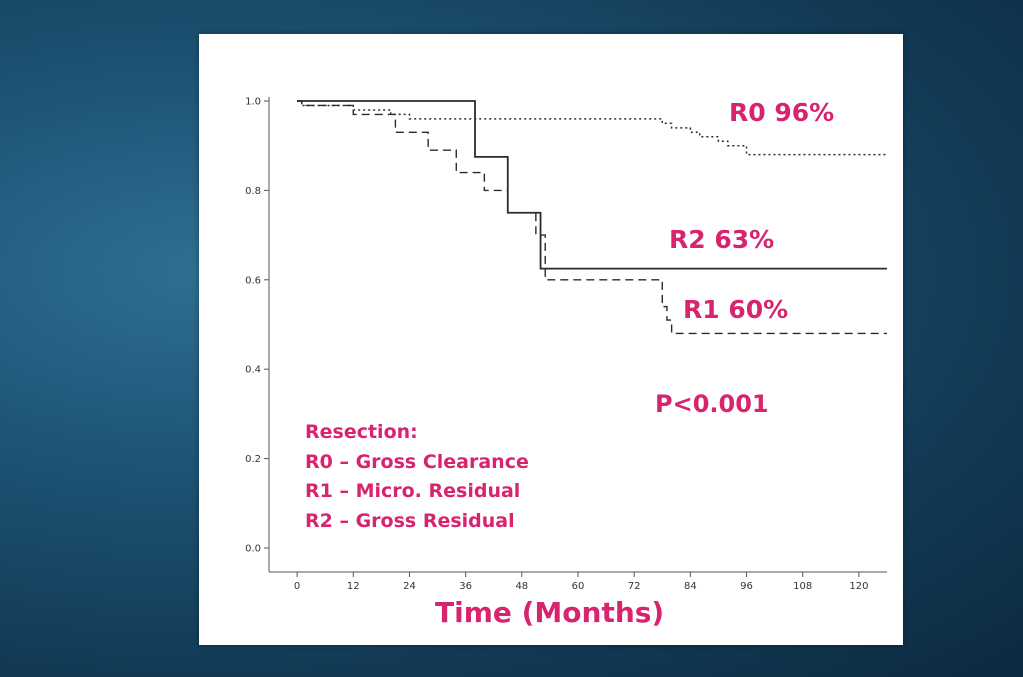  What do you see at coordinates (858, 586) in the screenshot?
I see `x-tick-label: 120` at bounding box center [858, 586].